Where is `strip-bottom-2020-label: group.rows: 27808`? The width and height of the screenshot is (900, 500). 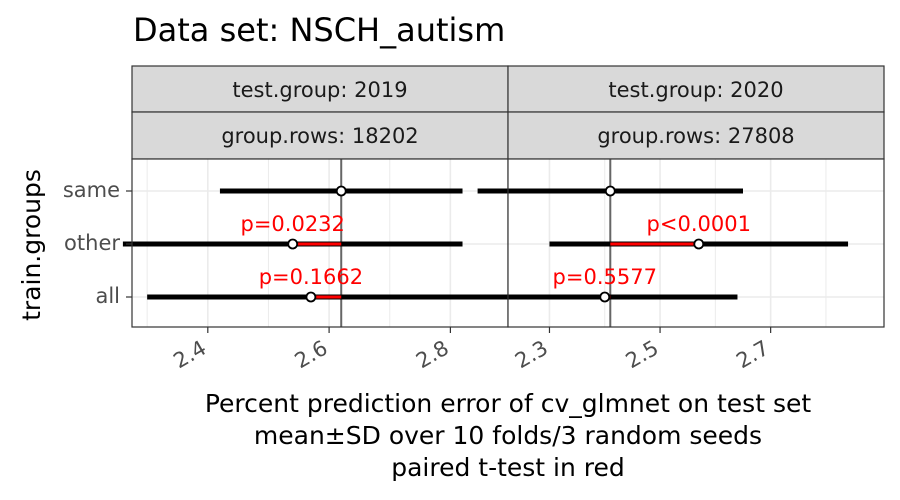
strip-bottom-2020-label: group.rows: 27808 is located at coordinates (695, 136).